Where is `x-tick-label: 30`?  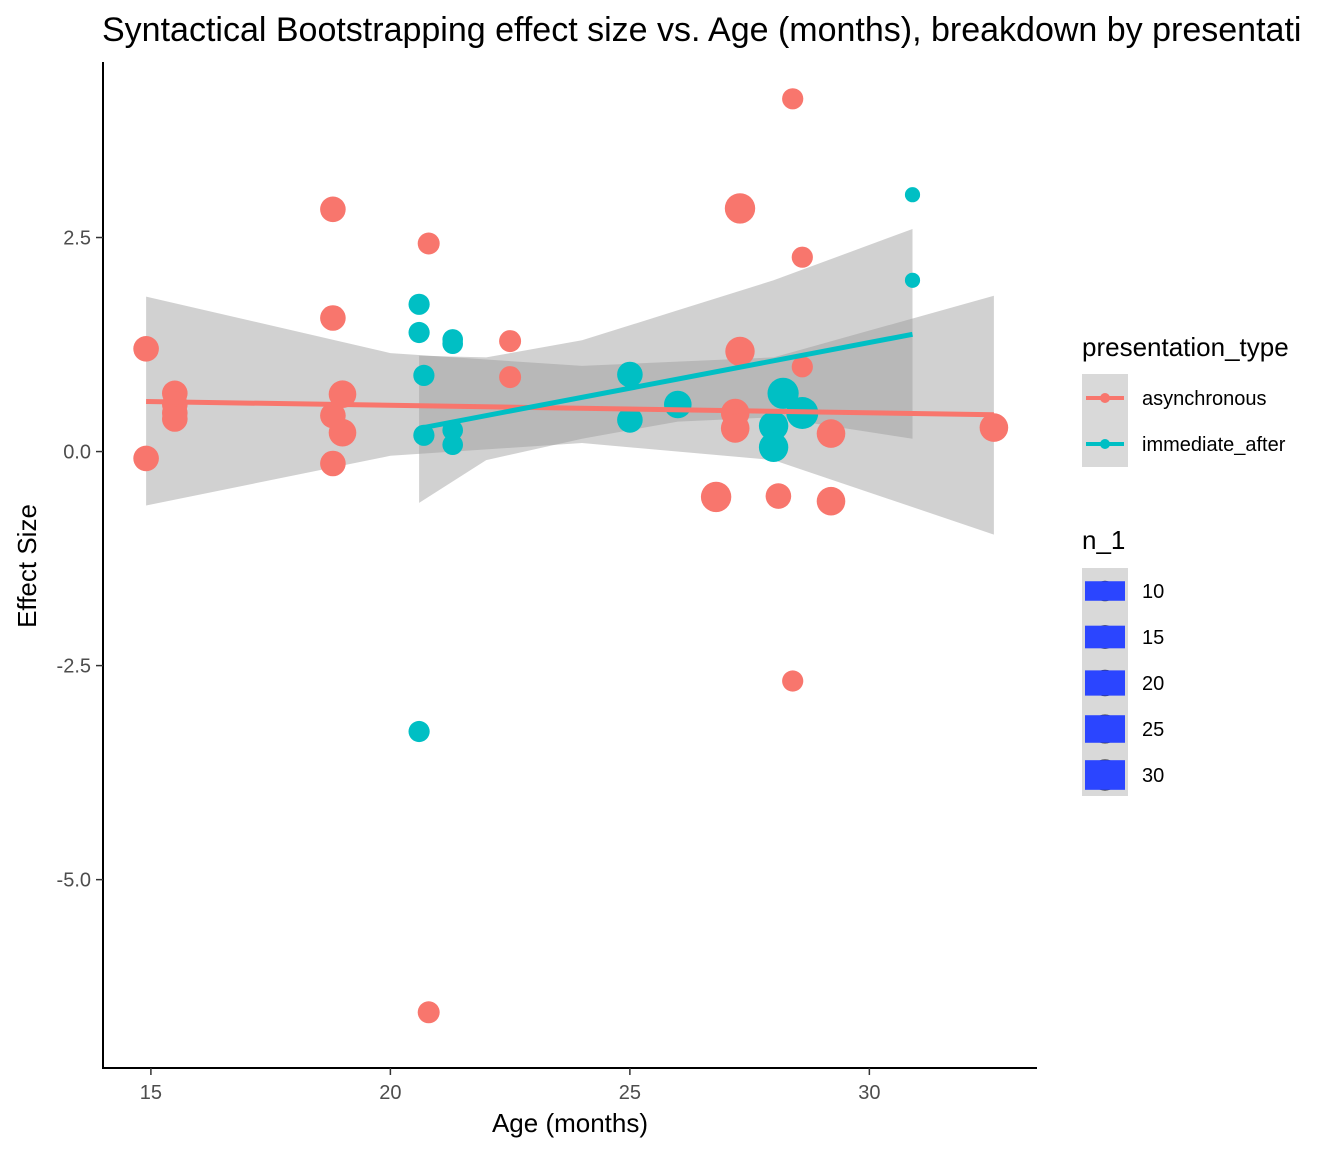
x-tick-label: 30 is located at coordinates (869, 1093).